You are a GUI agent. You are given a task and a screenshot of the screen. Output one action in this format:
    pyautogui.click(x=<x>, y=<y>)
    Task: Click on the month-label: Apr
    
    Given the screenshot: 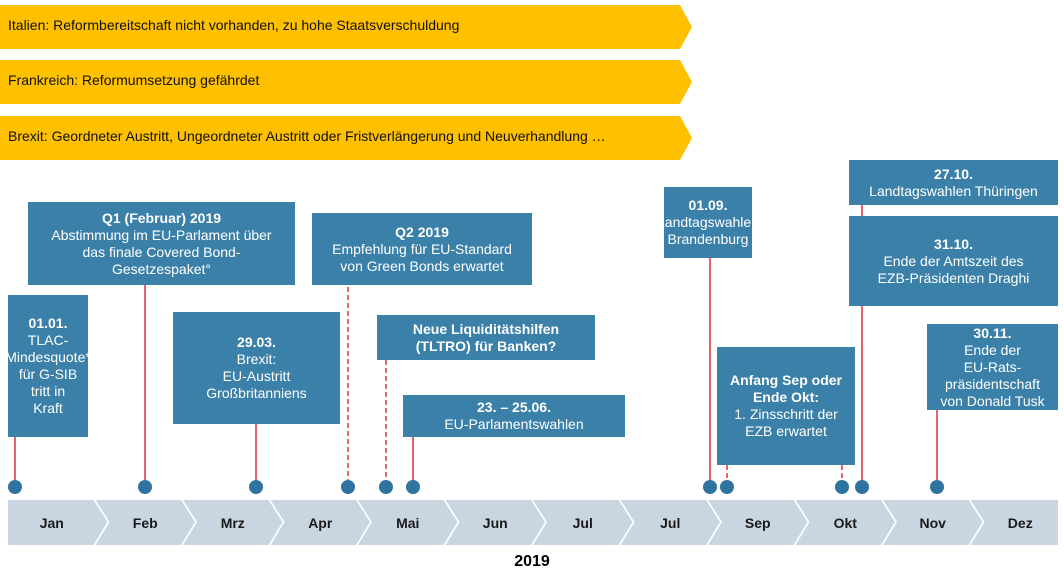 What is the action you would take?
    pyautogui.click(x=320, y=523)
    